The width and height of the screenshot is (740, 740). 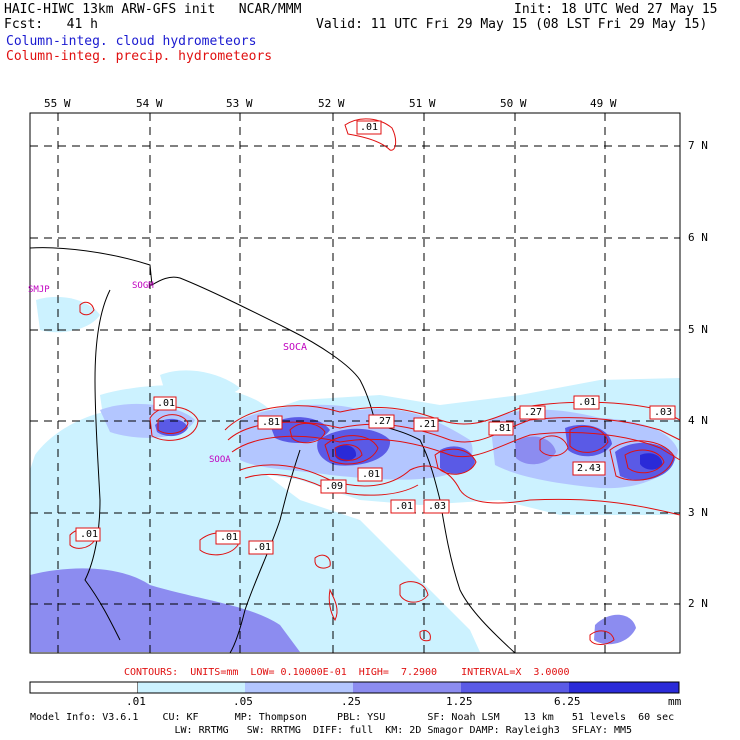 What do you see at coordinates (698, 329) in the screenshot?
I see `lat-label: 5 N` at bounding box center [698, 329].